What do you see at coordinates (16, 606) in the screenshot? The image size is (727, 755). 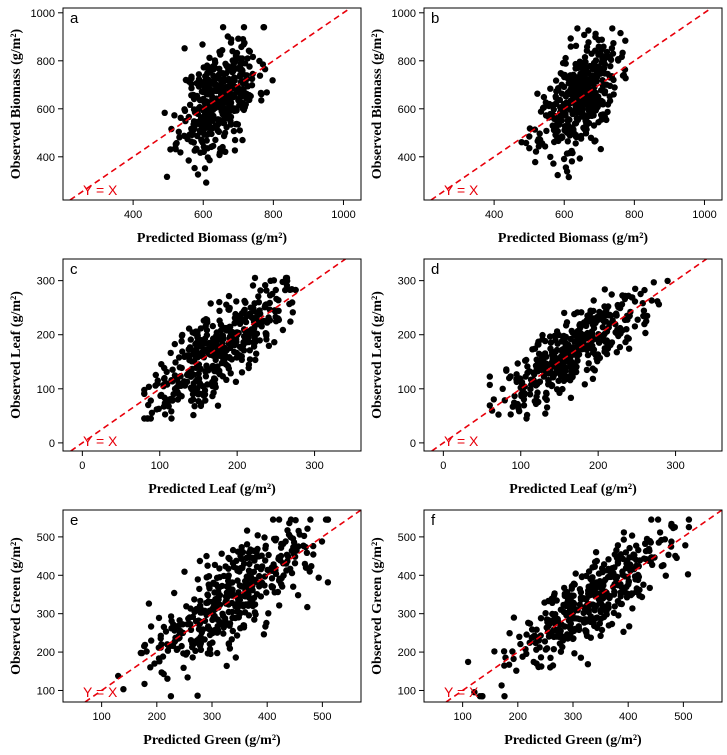 I see `y-axis-title: Observed Green (g/m²)` at bounding box center [16, 606].